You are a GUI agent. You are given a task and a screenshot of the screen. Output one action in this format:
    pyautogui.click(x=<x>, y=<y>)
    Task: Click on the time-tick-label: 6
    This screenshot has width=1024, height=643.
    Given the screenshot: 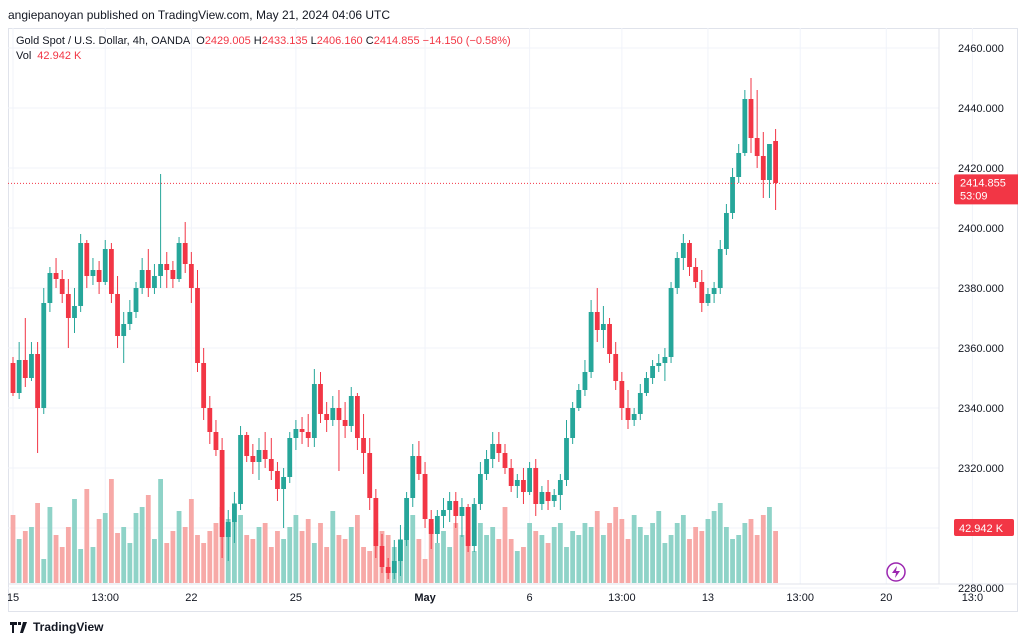 What is the action you would take?
    pyautogui.click(x=530, y=598)
    